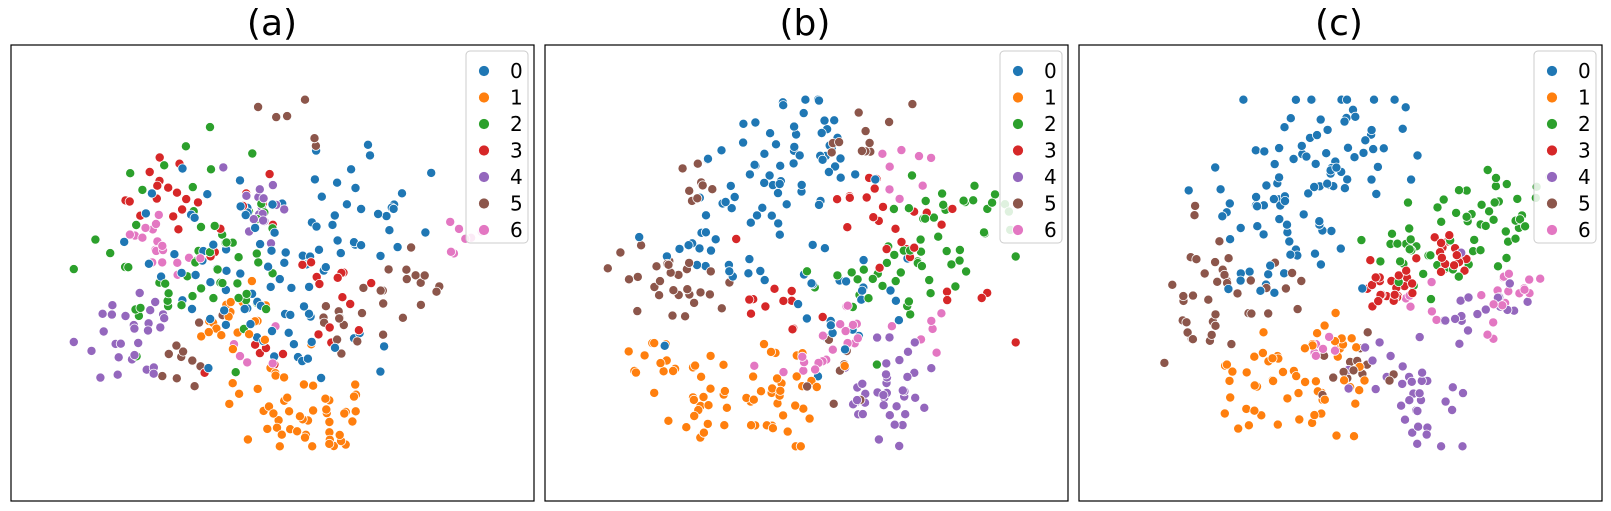 The height and width of the screenshot is (511, 1611). What do you see at coordinates (1584, 230) in the screenshot?
I see `legend-label-6: 6` at bounding box center [1584, 230].